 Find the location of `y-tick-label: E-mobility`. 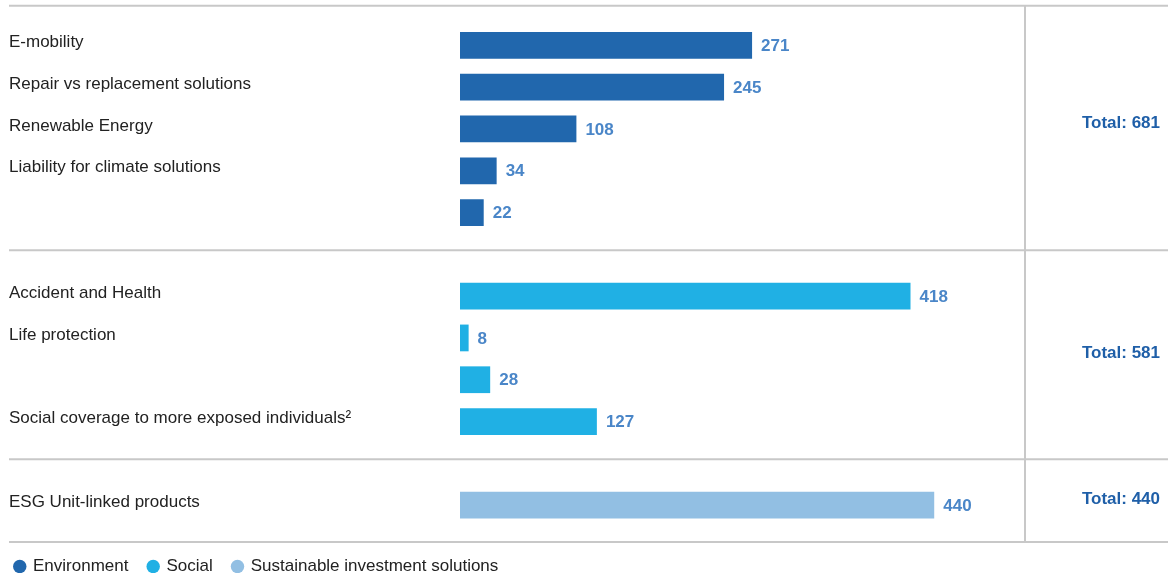

y-tick-label: E-mobility is located at coordinates (47, 42).